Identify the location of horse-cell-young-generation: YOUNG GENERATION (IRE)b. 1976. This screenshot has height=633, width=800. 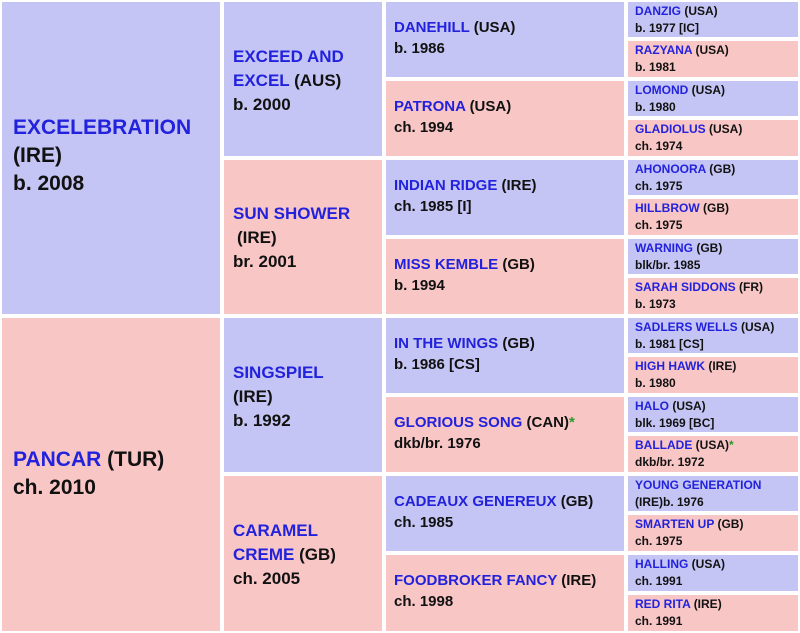
(713, 493).